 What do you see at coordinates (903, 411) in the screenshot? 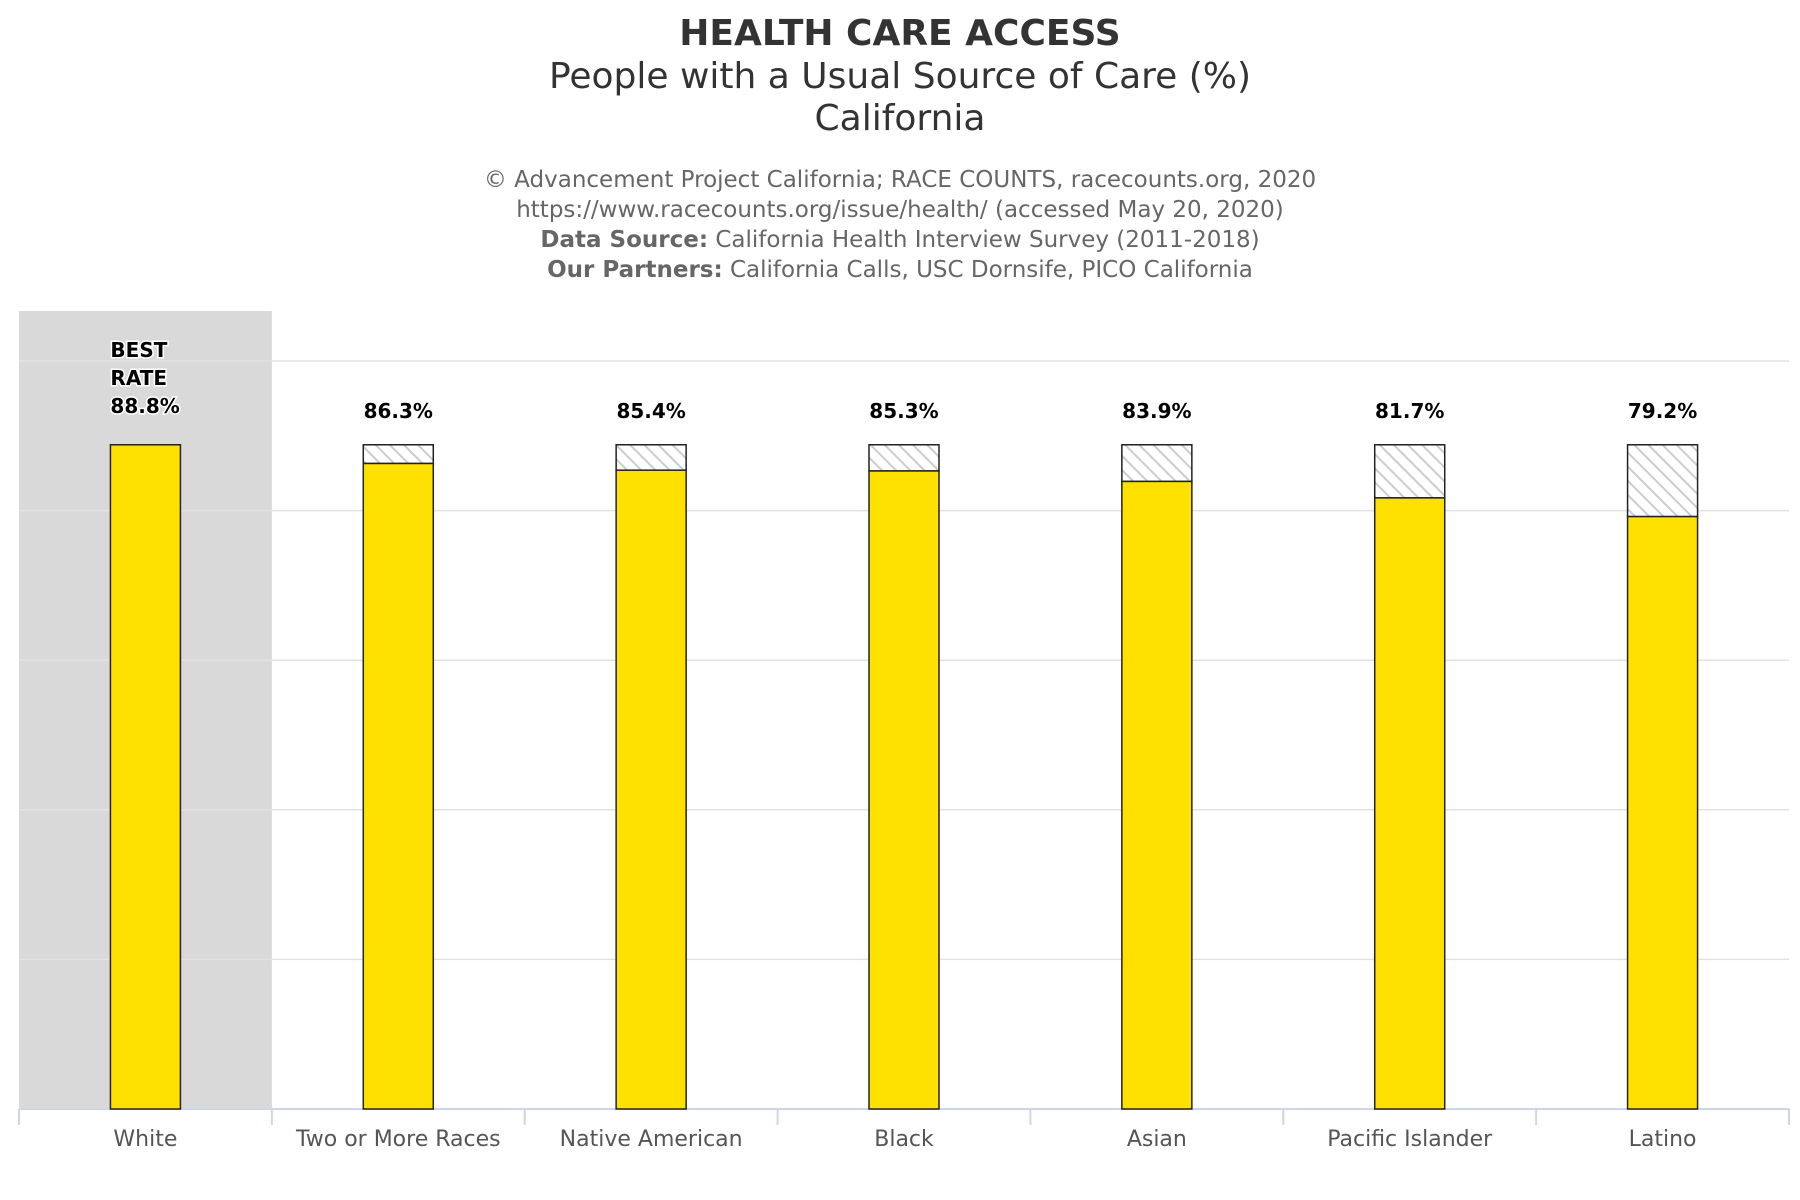
I see `data-label: 85.3%` at bounding box center [903, 411].